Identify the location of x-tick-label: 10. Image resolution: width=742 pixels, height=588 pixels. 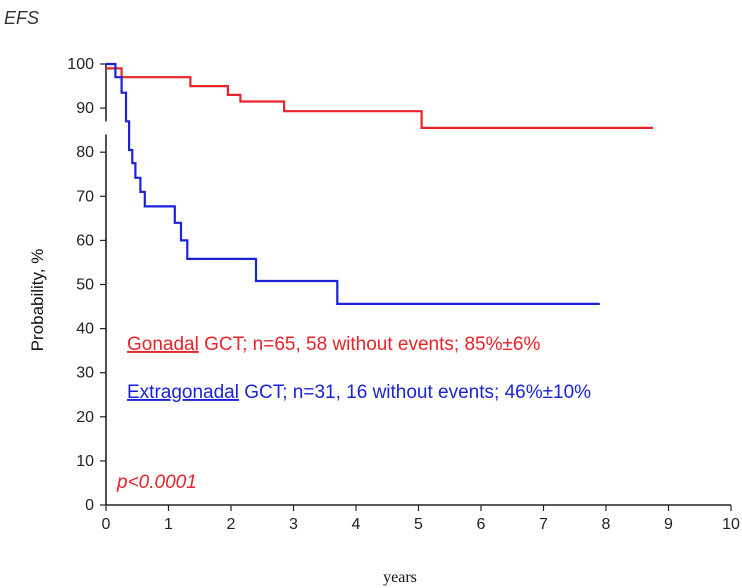
(731, 524).